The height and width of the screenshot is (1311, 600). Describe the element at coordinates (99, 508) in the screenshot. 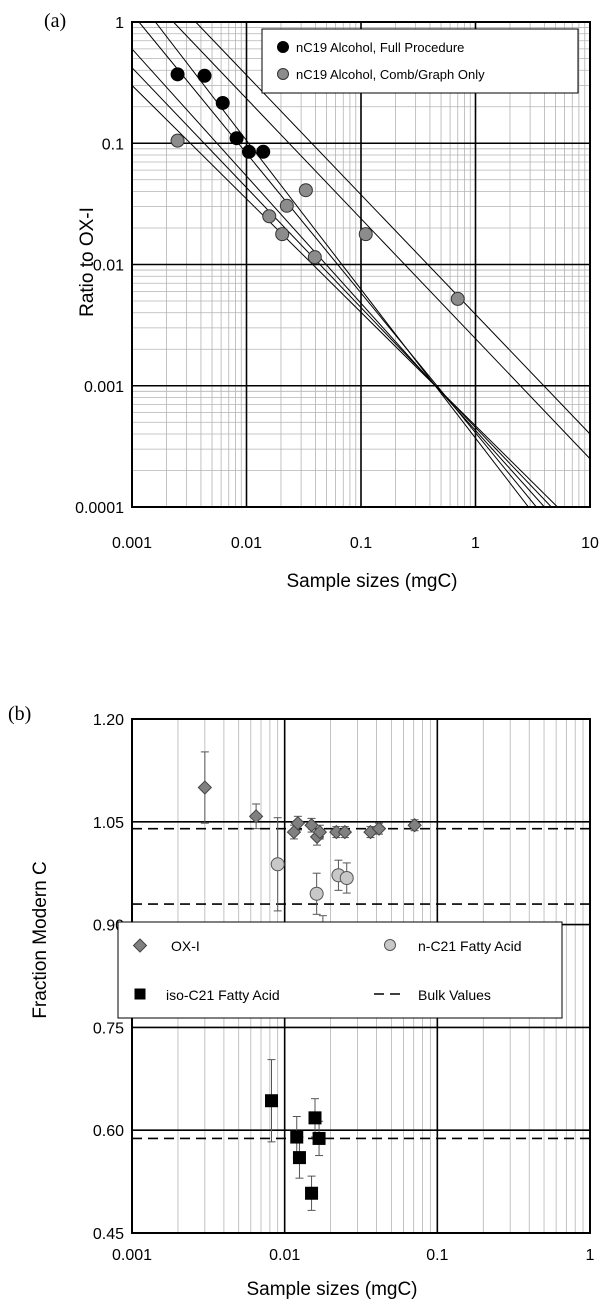

I see `y-tick-label: 0.0001` at that location.